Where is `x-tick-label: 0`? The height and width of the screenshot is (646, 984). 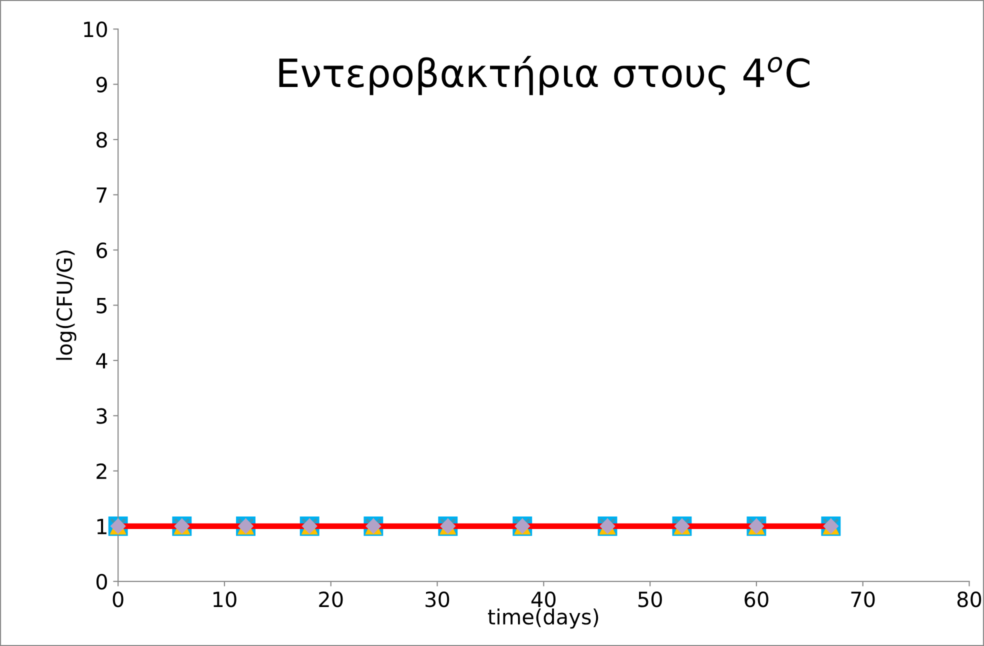
x-tick-label: 0 is located at coordinates (118, 599).